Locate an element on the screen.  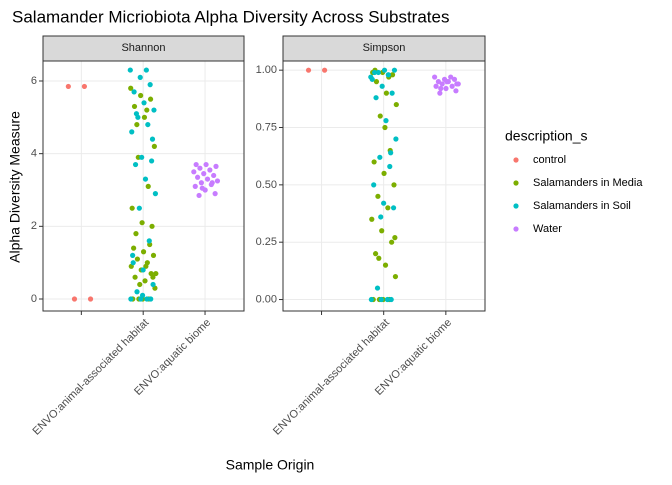
y-tick-label: 4 is located at coordinates (34, 154).